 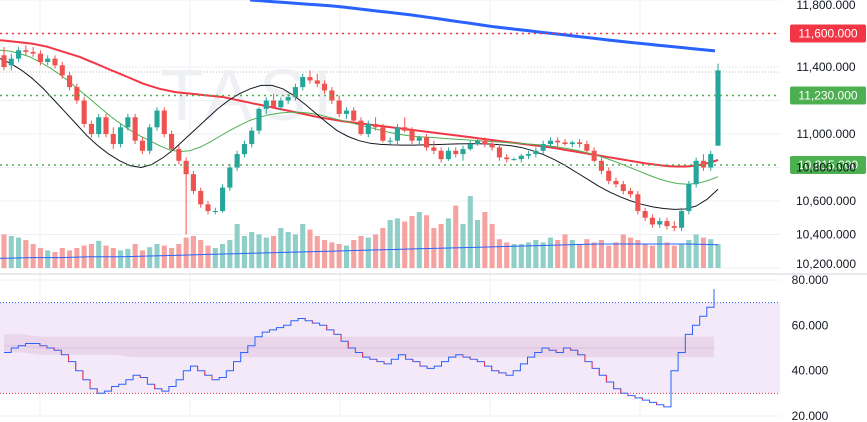 I want to click on price-line-label: 11,230.000, so click(x=827, y=95).